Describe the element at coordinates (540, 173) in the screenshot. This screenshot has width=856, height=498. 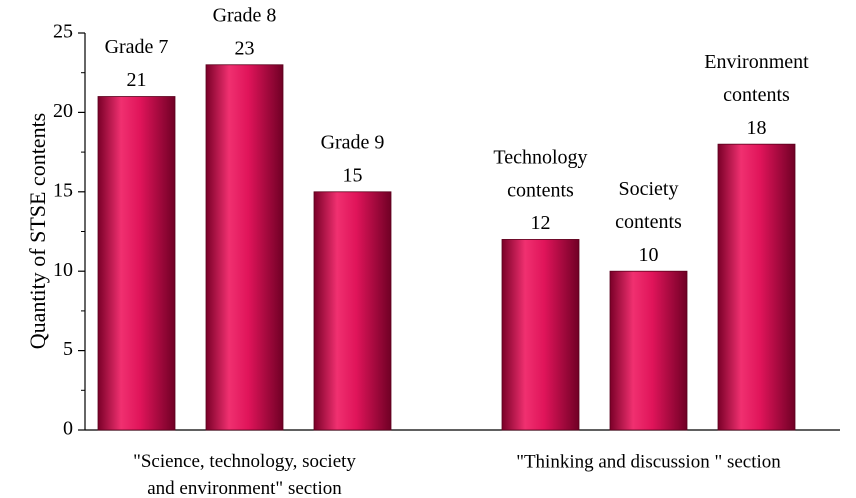
I see `bar-name: Technology contents` at that location.